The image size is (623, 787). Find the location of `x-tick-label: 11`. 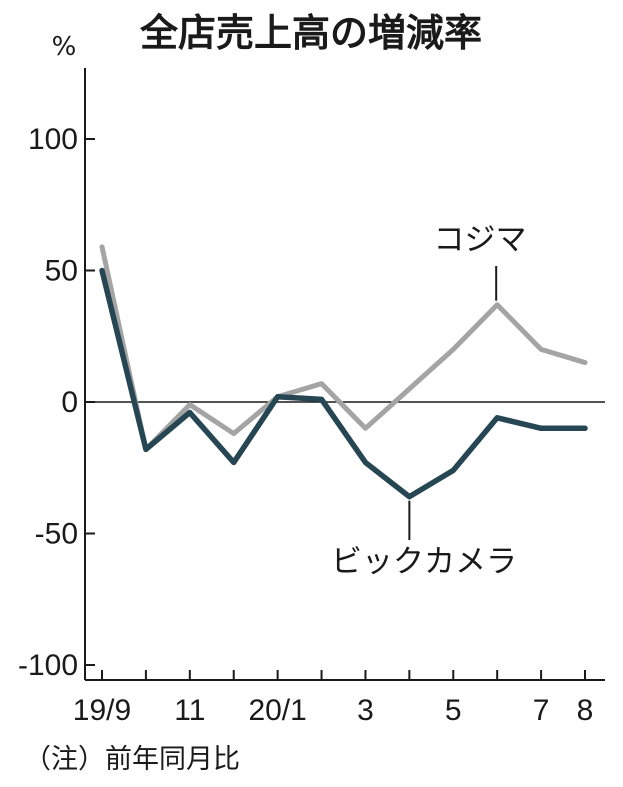

x-tick-label: 11 is located at coordinates (189, 710).